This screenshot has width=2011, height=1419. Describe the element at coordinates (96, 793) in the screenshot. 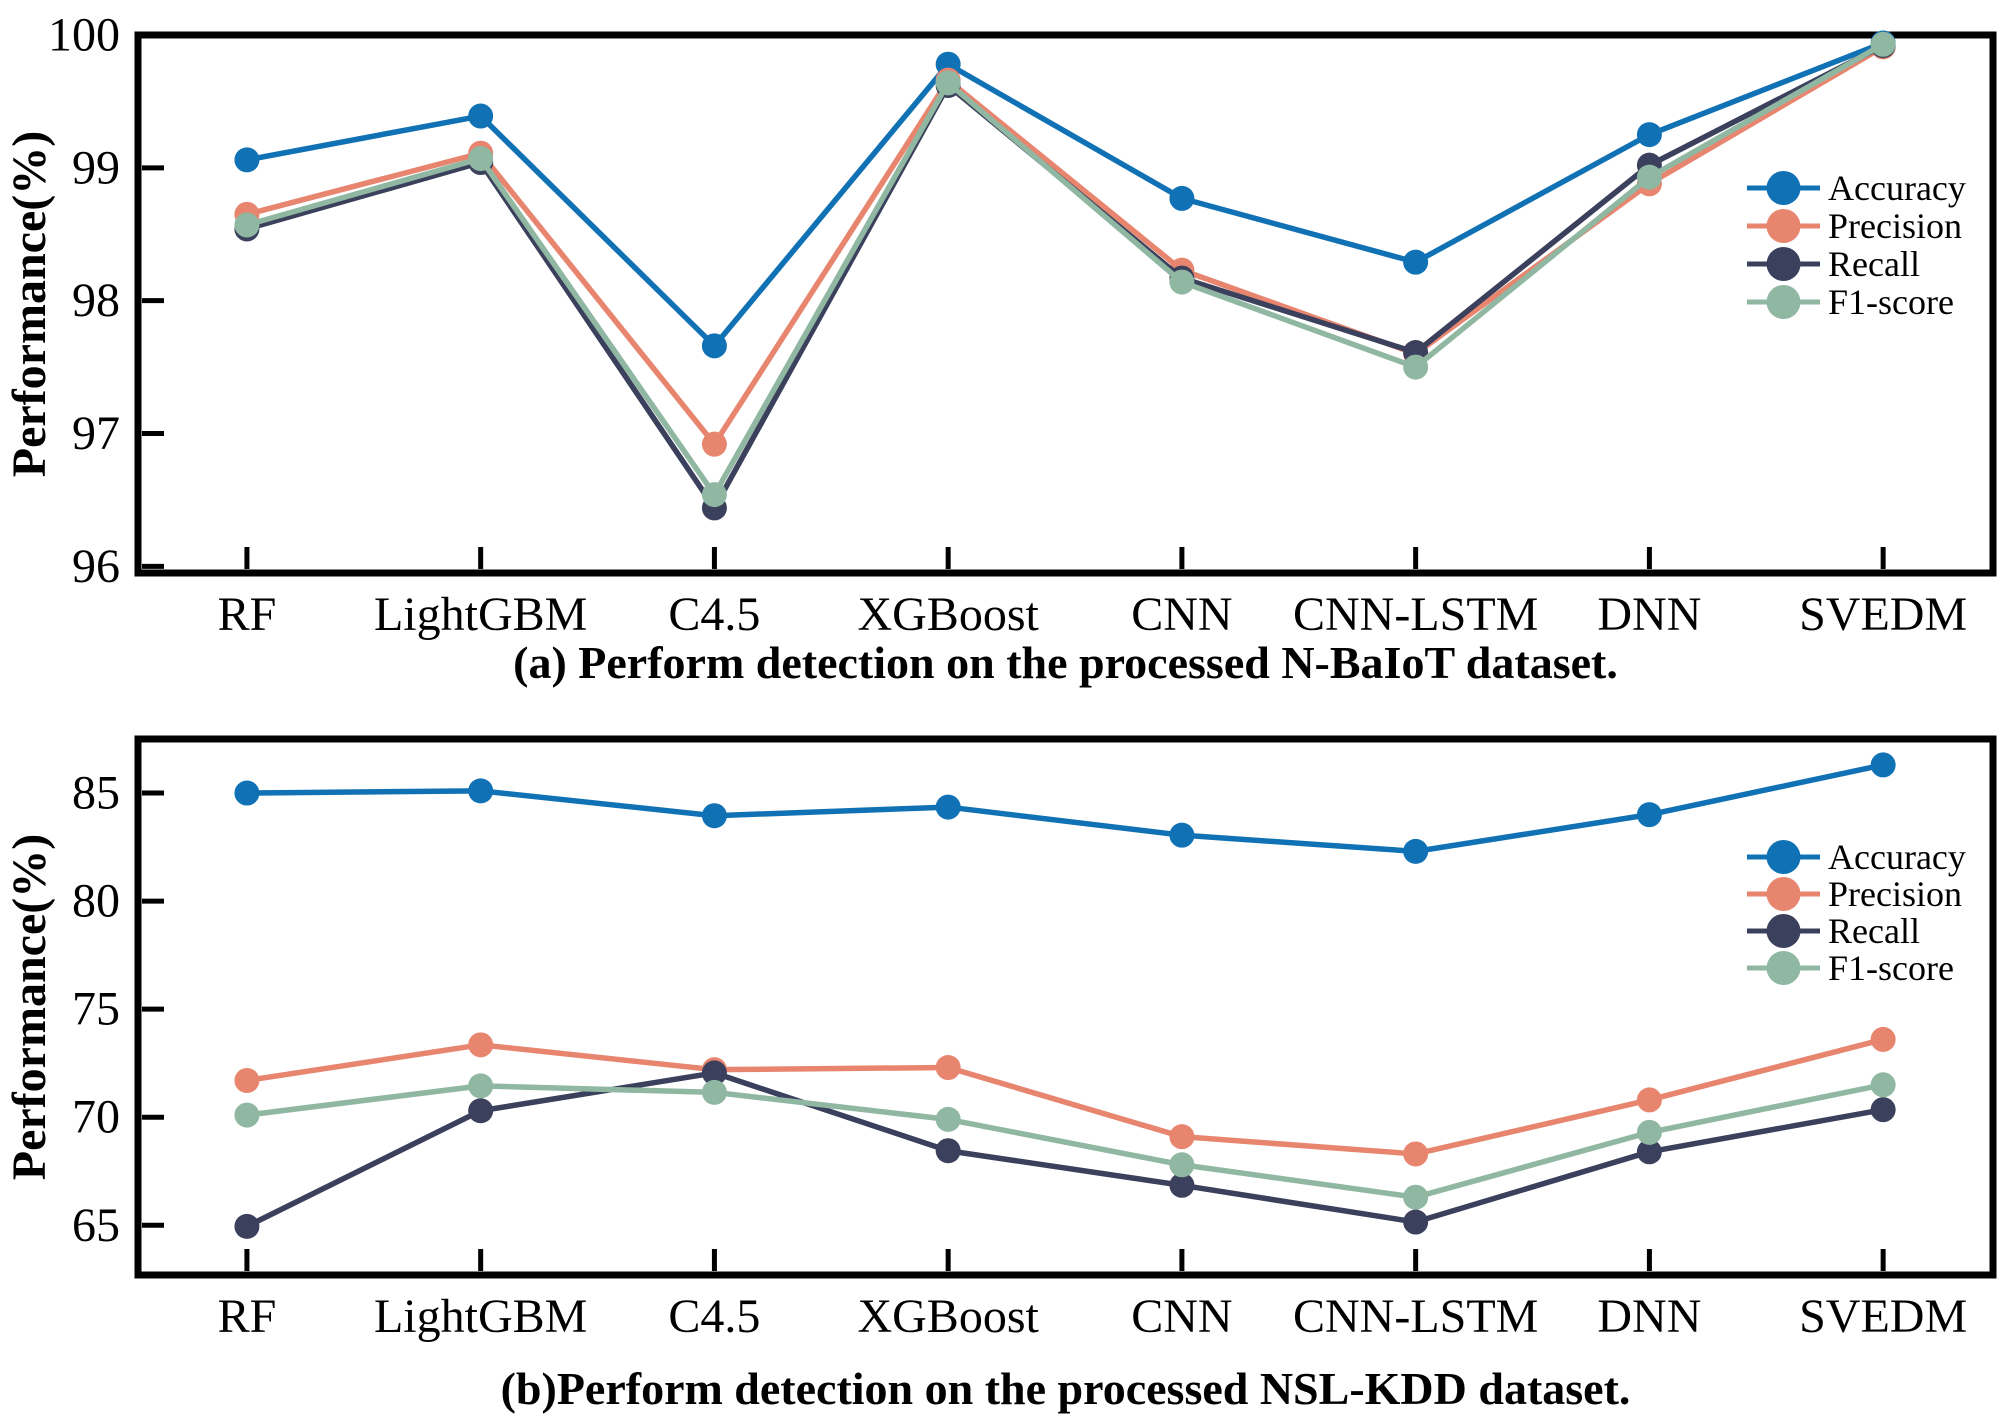

I see `y-tick-label: 85` at that location.